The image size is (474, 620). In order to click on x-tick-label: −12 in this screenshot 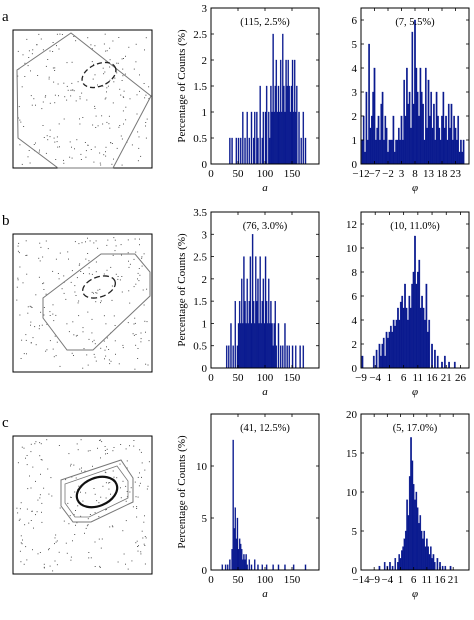, I will do `click(360, 174)`.